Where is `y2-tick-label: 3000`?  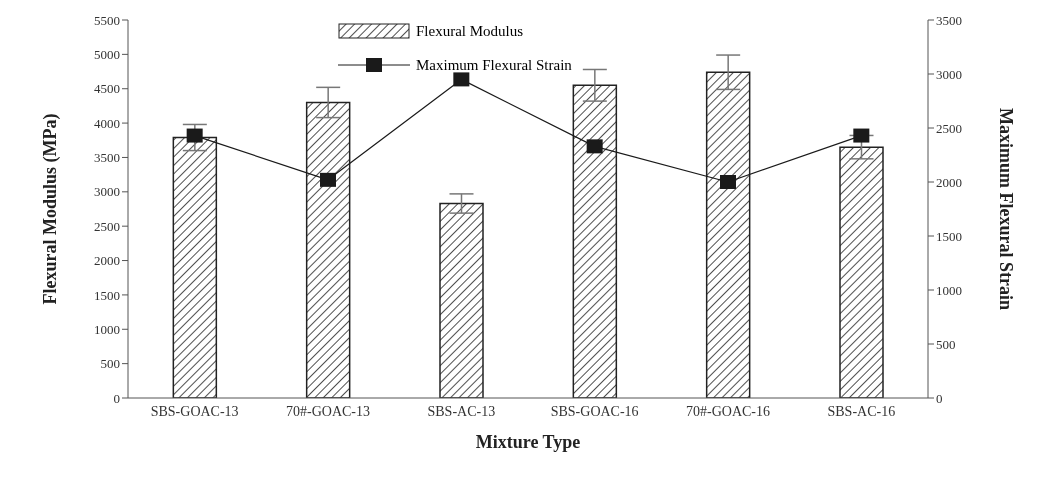
y2-tick-label: 3000 is located at coordinates (949, 74).